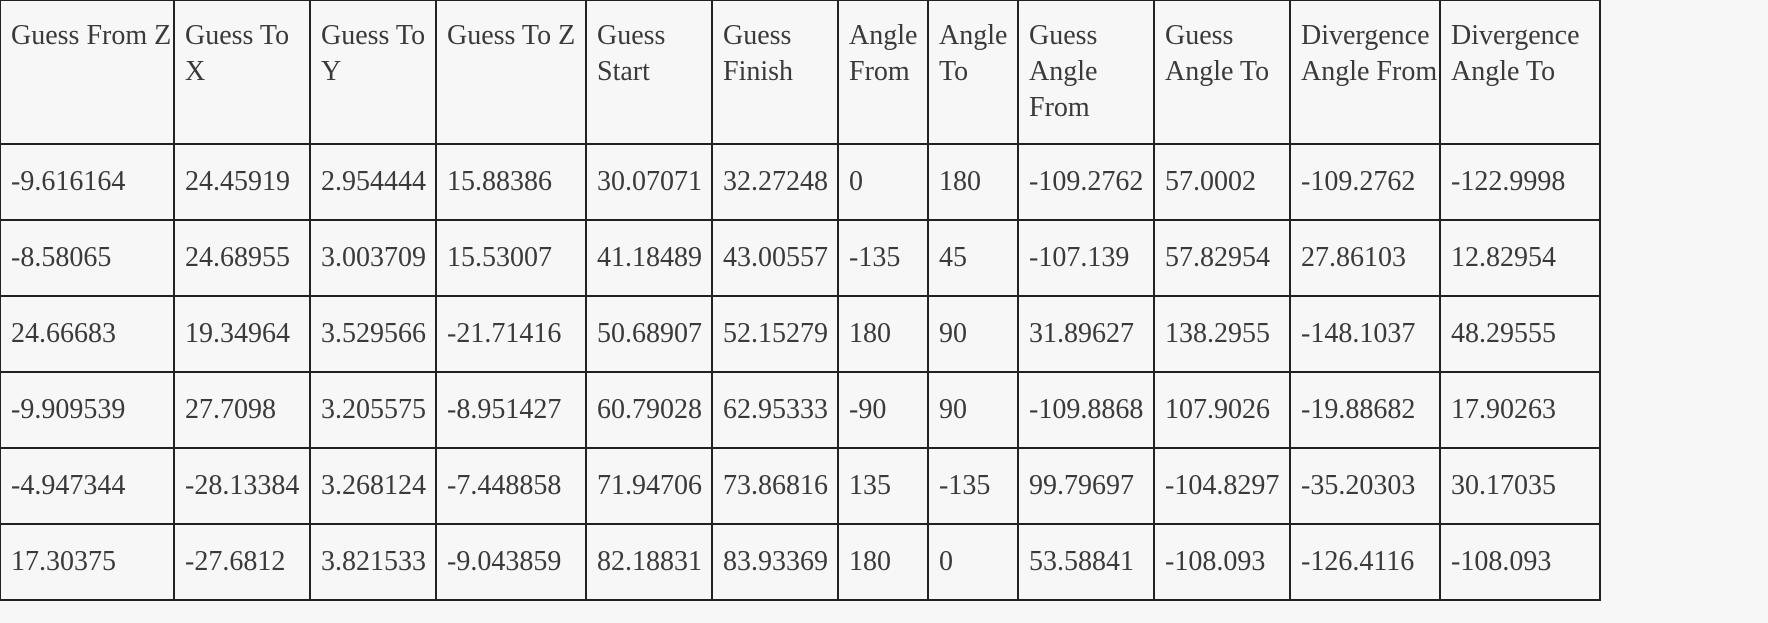 The width and height of the screenshot is (1768, 623). What do you see at coordinates (1520, 334) in the screenshot?
I see `table-cell: 48.29555` at bounding box center [1520, 334].